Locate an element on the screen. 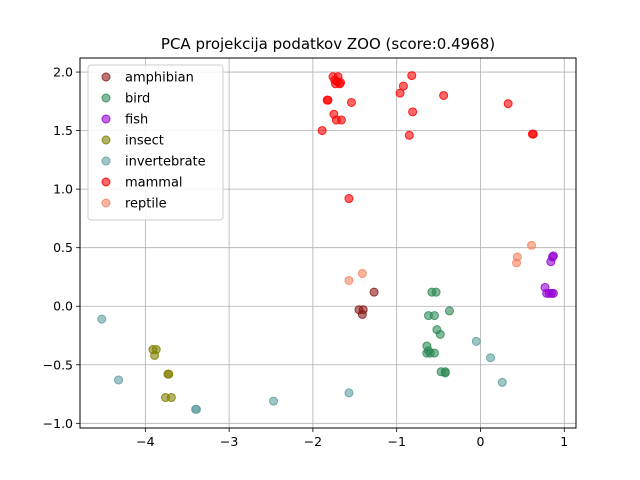  series-insect is located at coordinates (162, 374).